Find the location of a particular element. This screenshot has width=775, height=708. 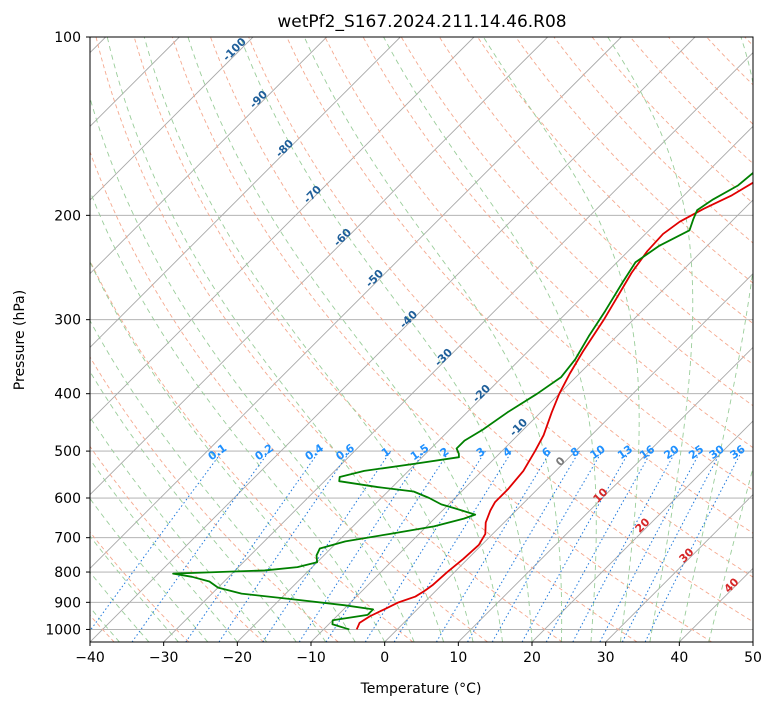

x-tick-label: 50 is located at coordinates (753, 658).